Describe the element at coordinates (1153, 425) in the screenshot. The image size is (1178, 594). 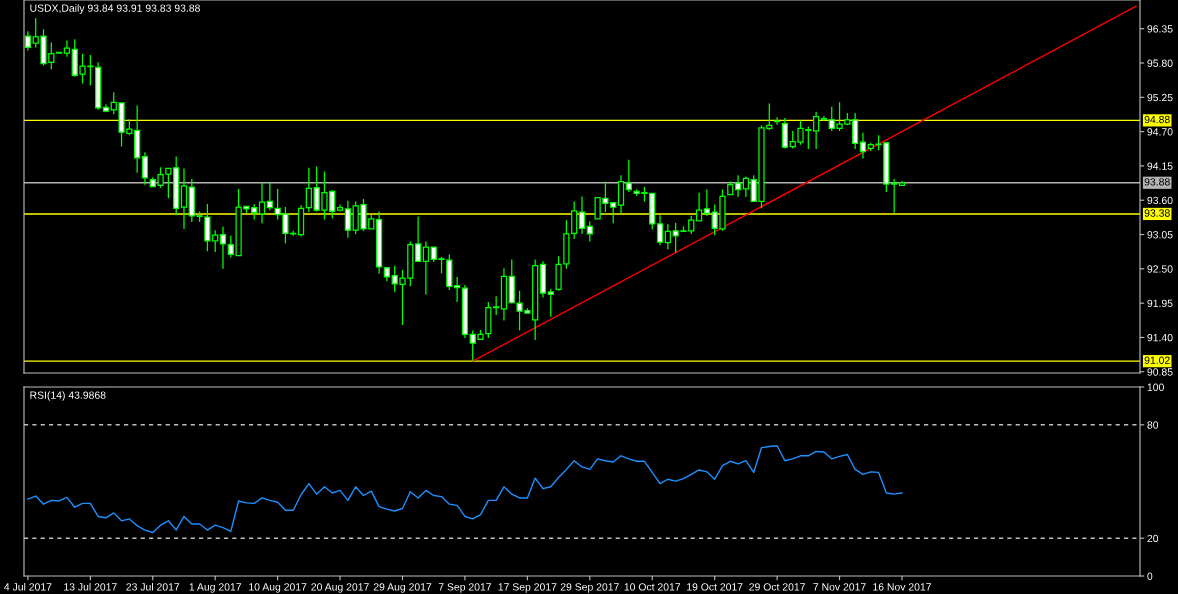
I see `y-tick-label: 80` at that location.